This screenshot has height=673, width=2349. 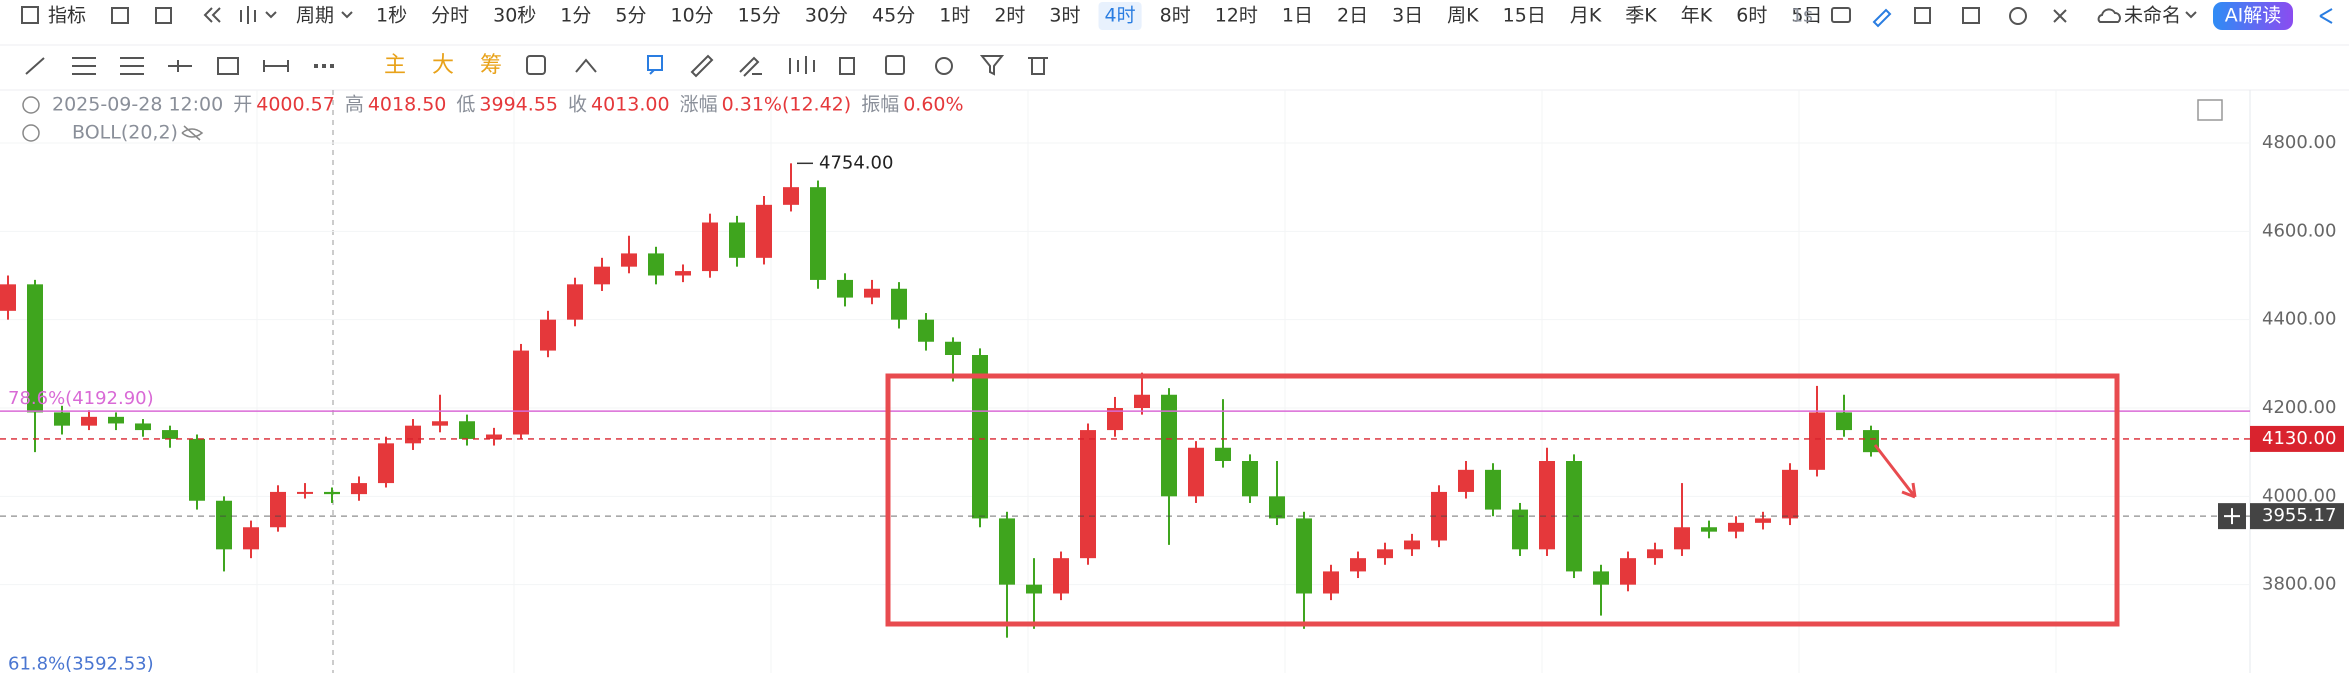 I want to click on fib-label: 78.6%(4192.90), so click(x=81, y=398).